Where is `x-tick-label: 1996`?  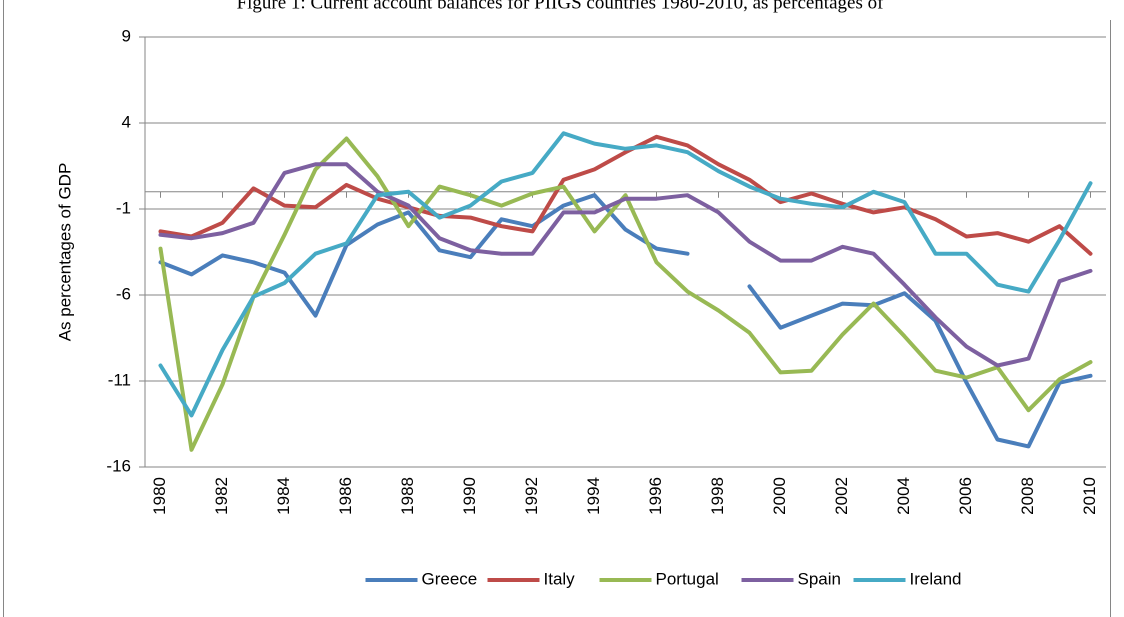 x-tick-label: 1996 is located at coordinates (655, 496).